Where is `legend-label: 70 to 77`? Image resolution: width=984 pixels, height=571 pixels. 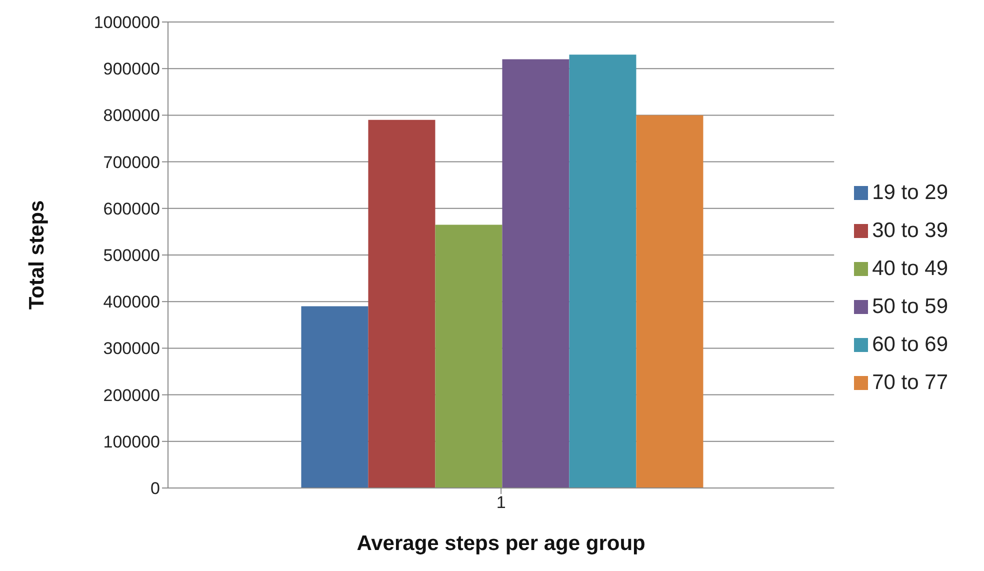
legend-label: 70 to 77 is located at coordinates (910, 382).